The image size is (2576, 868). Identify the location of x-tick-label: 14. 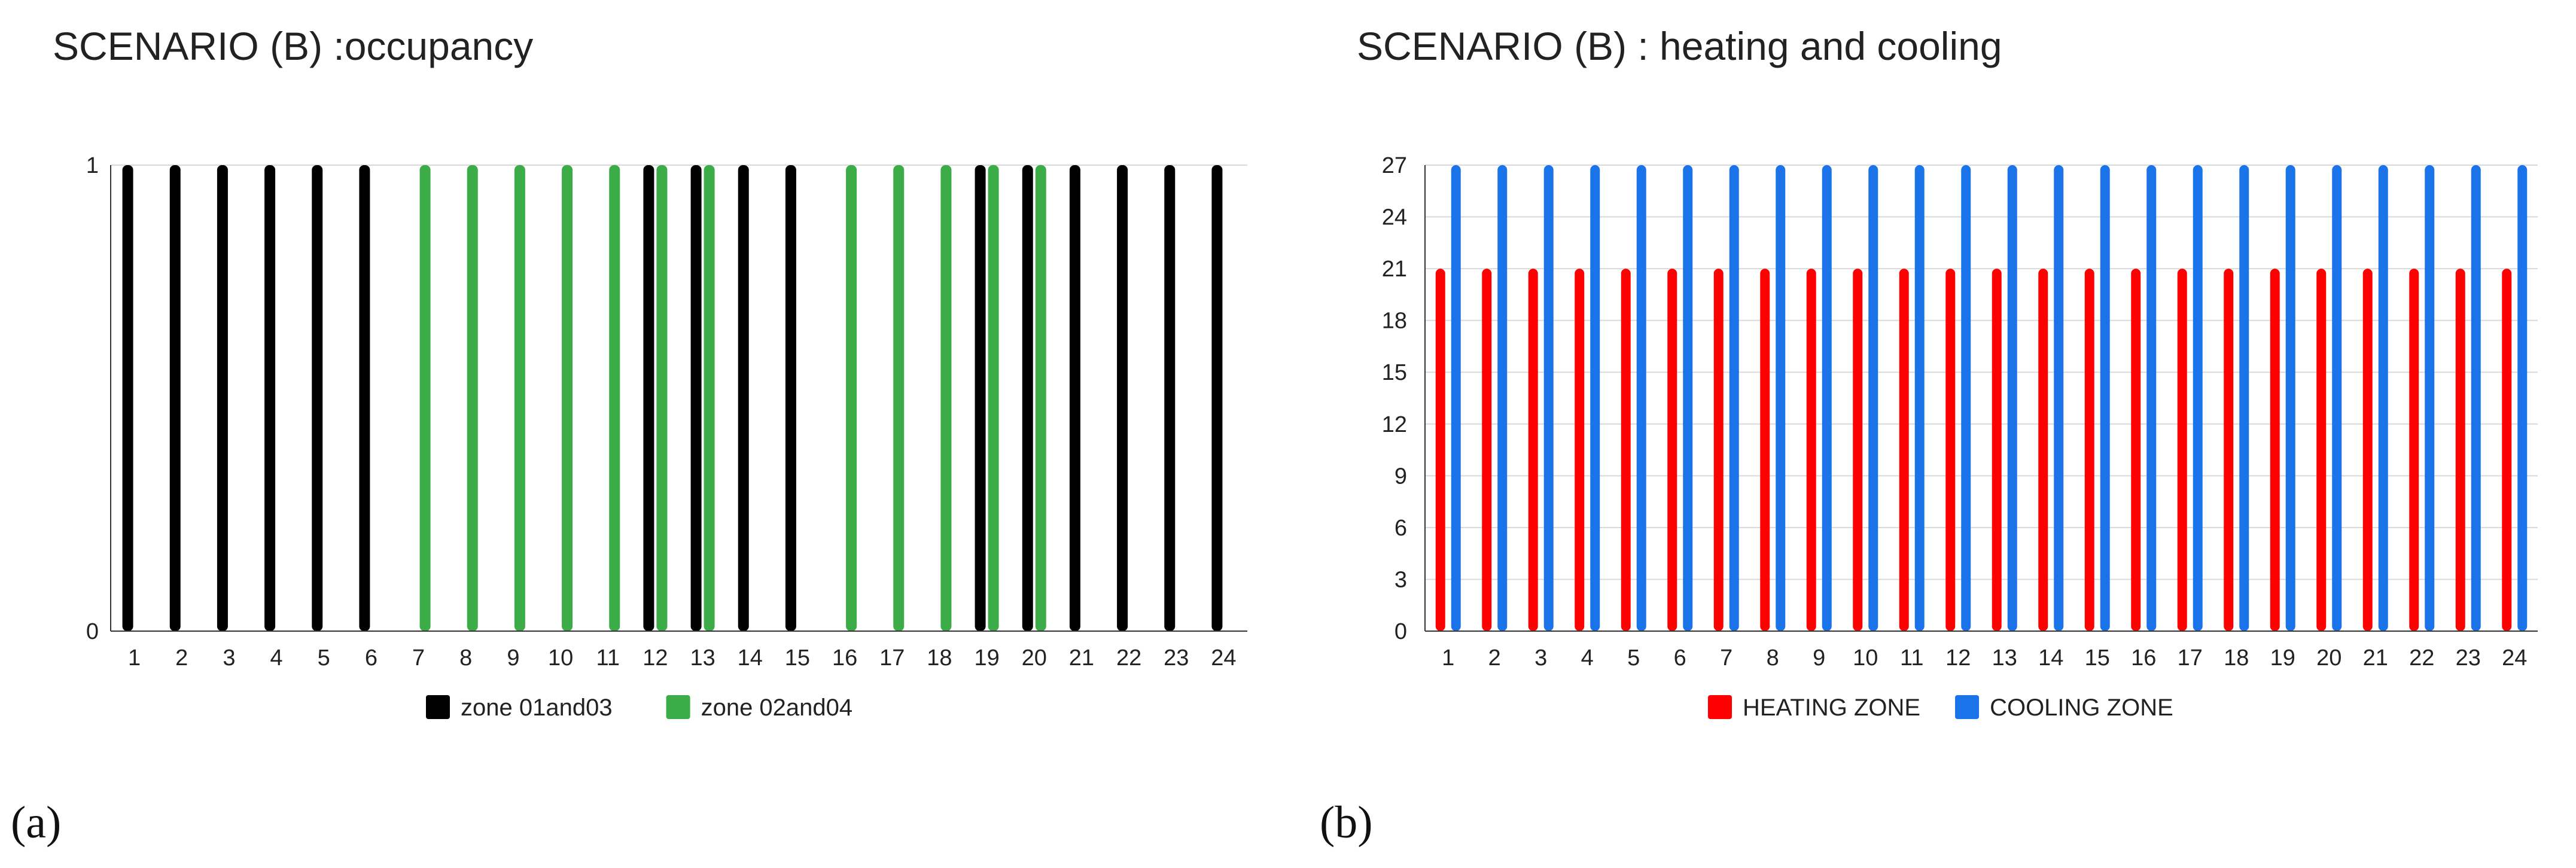
(750, 658).